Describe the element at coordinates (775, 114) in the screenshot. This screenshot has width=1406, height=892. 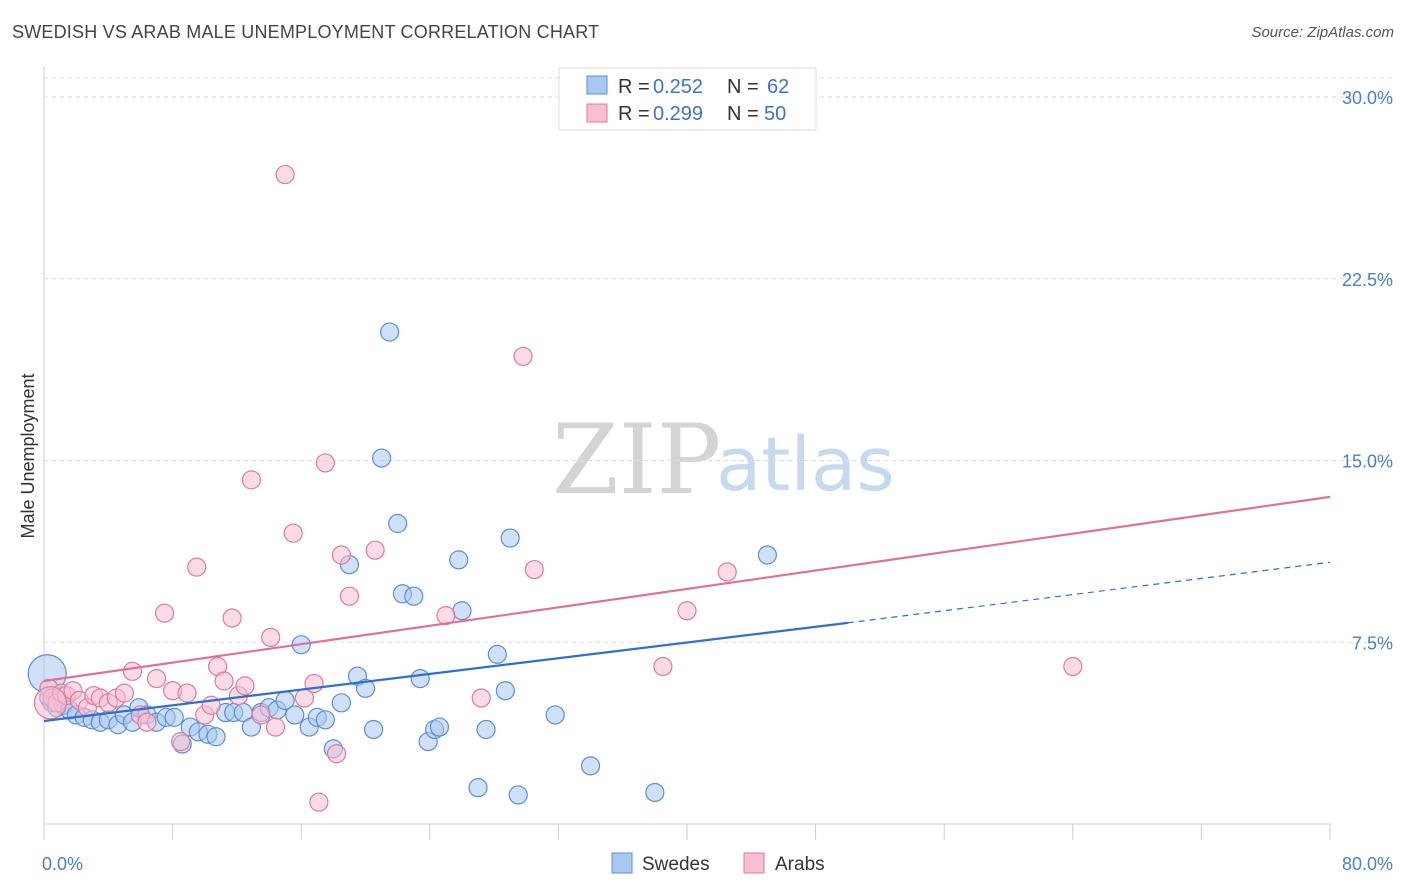
I see `legend-arabs-n-value: 50` at that location.